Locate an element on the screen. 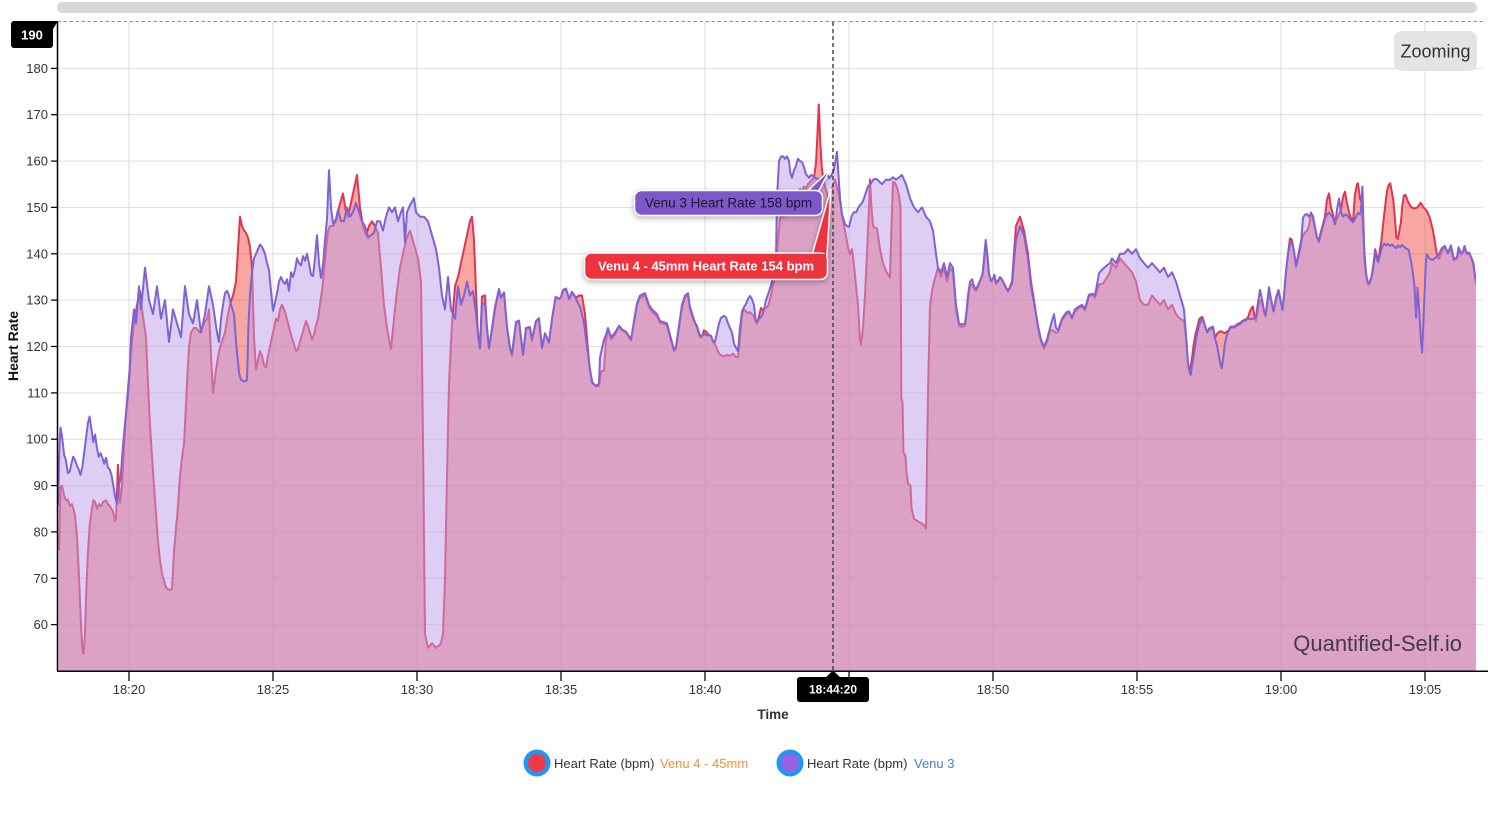 The image size is (1488, 824). svg-text: 180 is located at coordinates (37, 68).